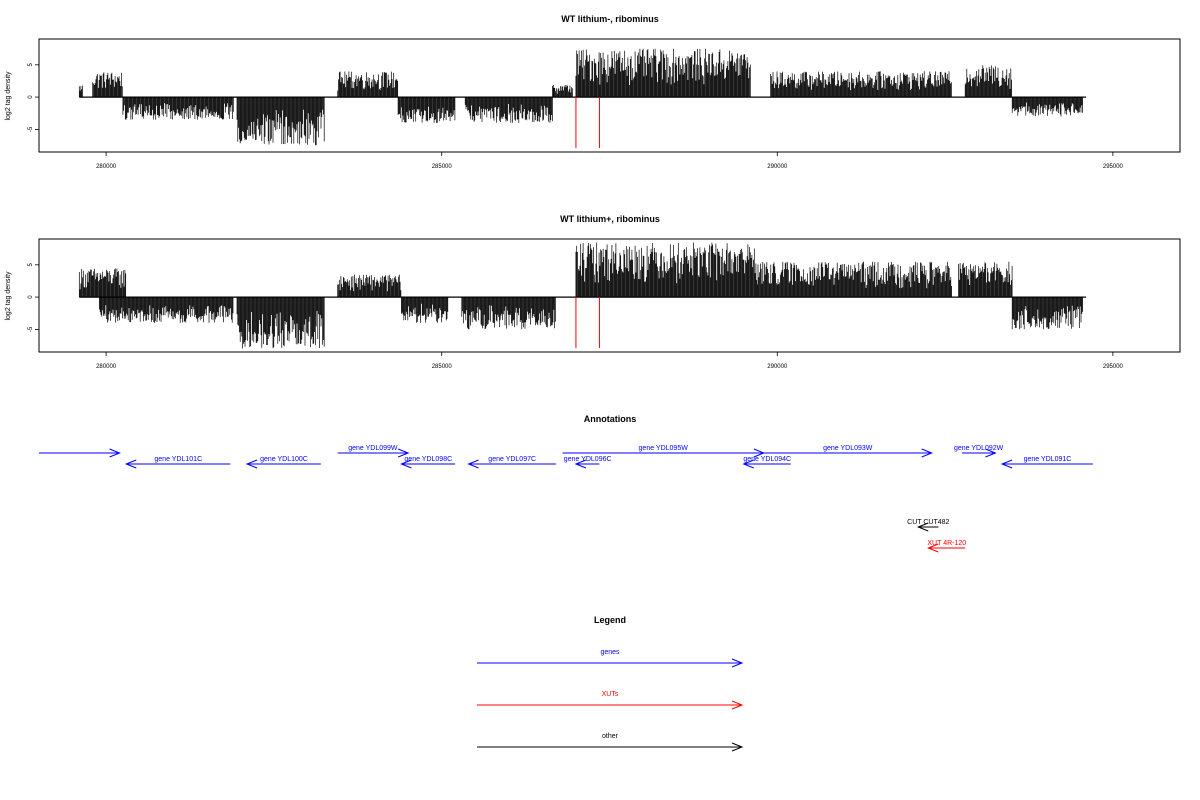 The height and width of the screenshot is (800, 1200). I want to click on annotation-gene-ydl101c: gene YDL101C, so click(177, 462).